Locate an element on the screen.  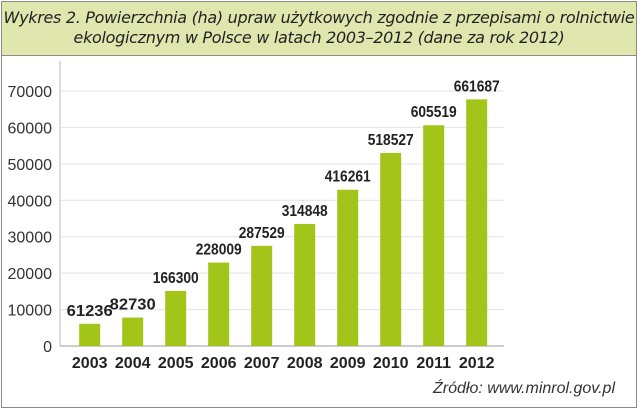
bar-2004 is located at coordinates (133, 331).